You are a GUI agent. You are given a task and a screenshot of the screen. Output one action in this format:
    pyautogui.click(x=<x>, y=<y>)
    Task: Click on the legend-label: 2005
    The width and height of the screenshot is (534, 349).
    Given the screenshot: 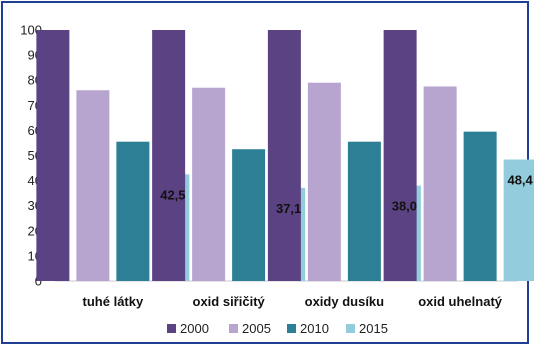 What is the action you would take?
    pyautogui.click(x=256, y=328)
    